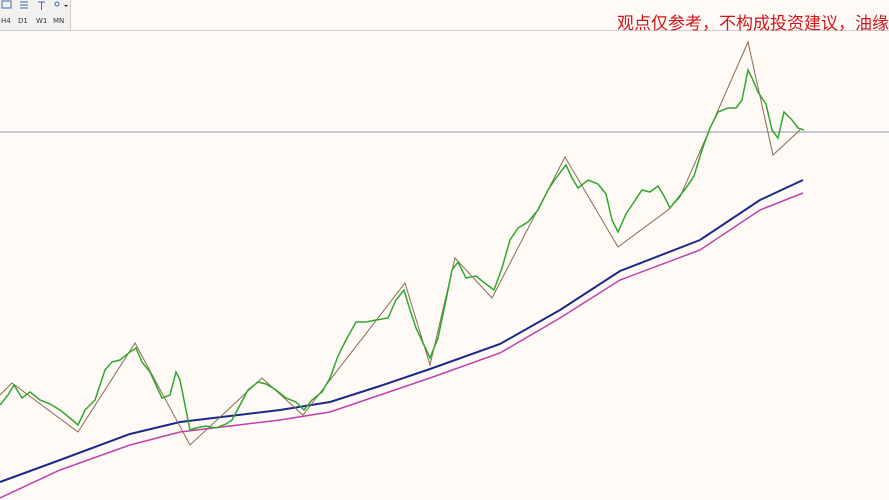 The width and height of the screenshot is (889, 500). What do you see at coordinates (66, 6) in the screenshot?
I see `dropdown-arrow` at bounding box center [66, 6].